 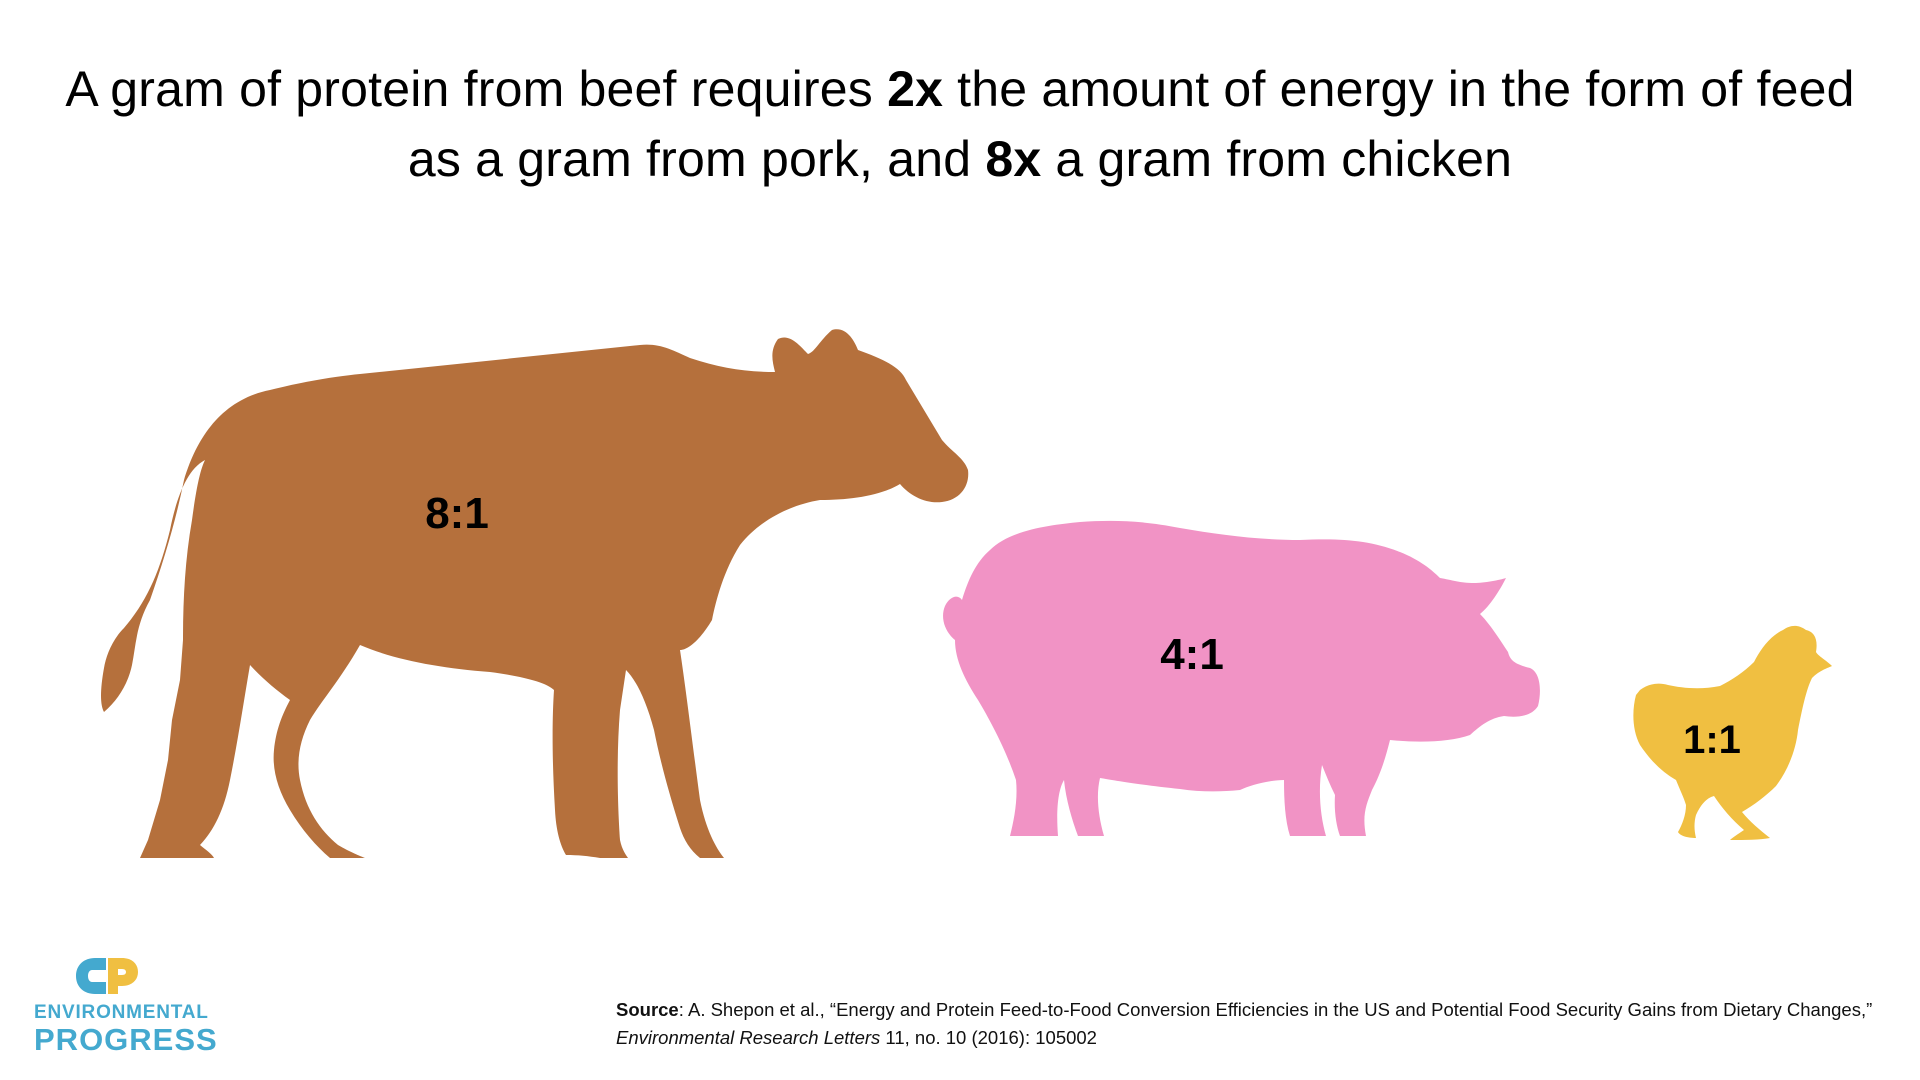 What do you see at coordinates (1241, 678) in the screenshot?
I see `pig-icon: 4:1` at bounding box center [1241, 678].